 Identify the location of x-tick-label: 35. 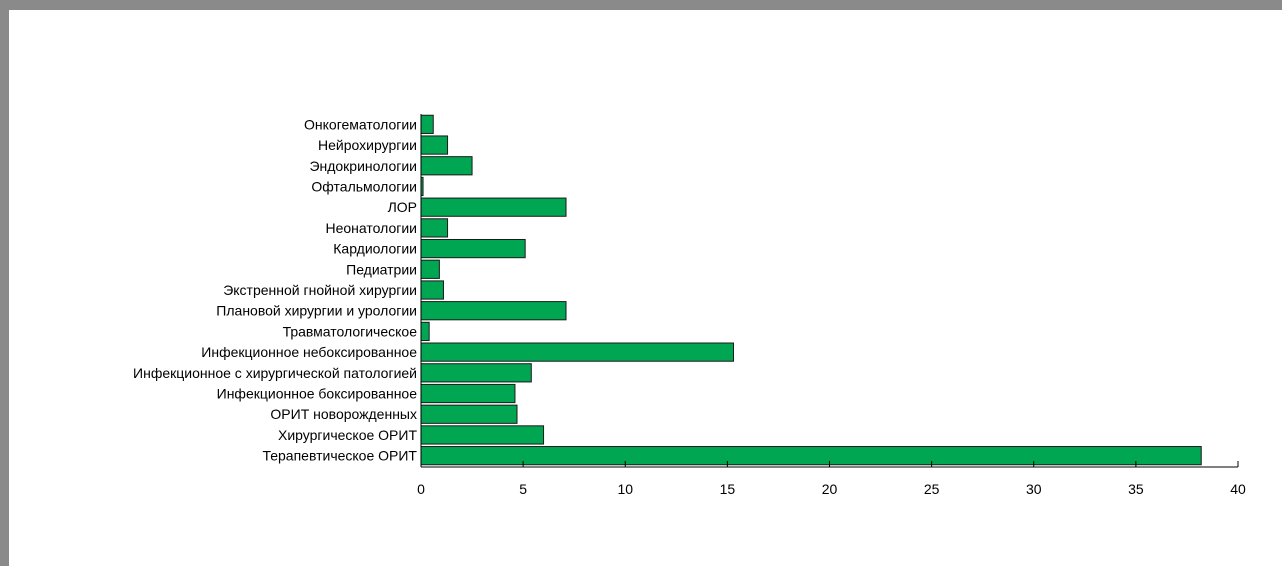
(1136, 489).